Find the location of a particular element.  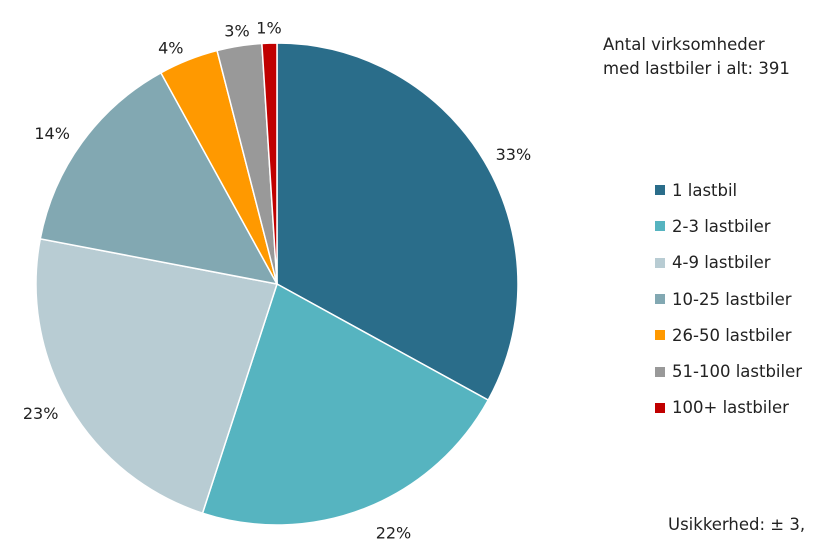

slice-label-1-lastbil: 33% is located at coordinates (514, 154).